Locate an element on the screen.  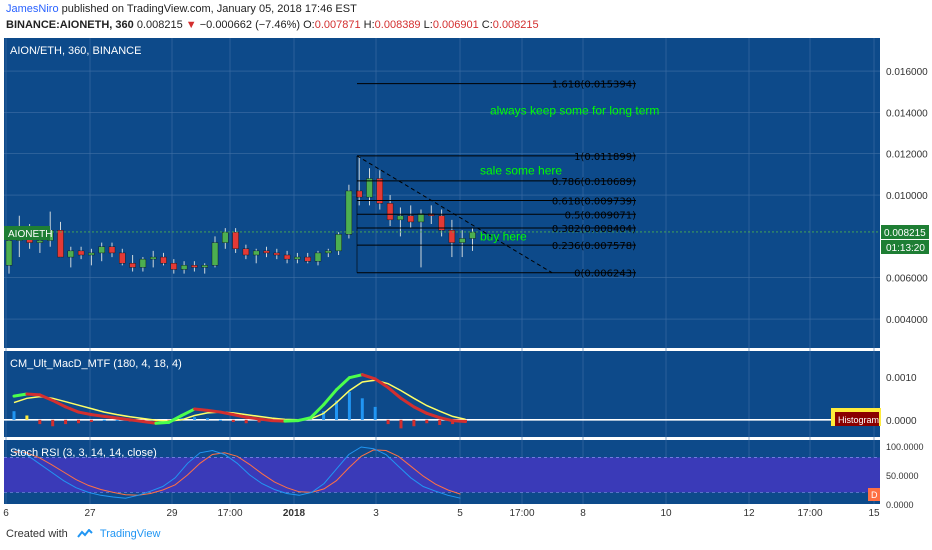
chart-annotation: buy here is located at coordinates (503, 237).